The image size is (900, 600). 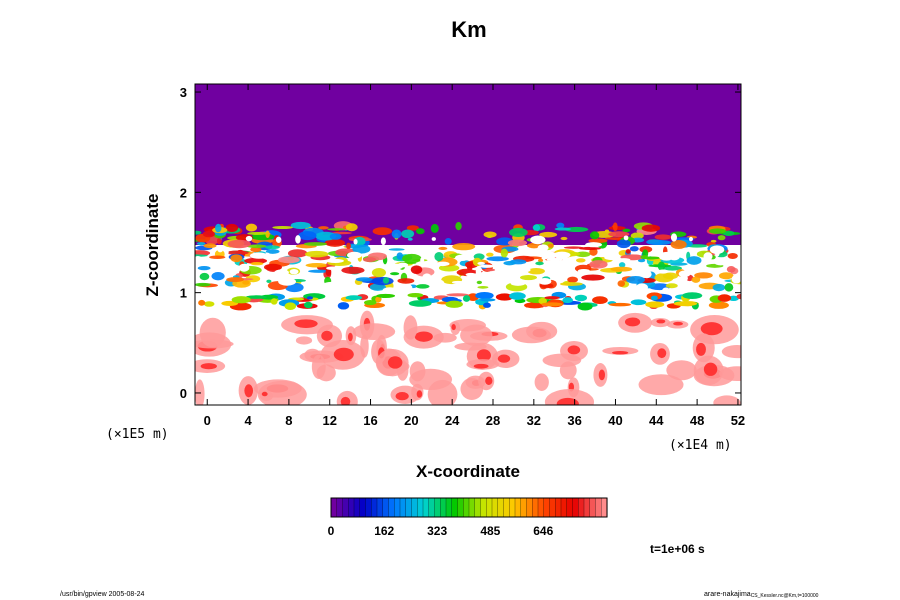 I want to click on y-tick-label: 2, so click(x=183, y=192).